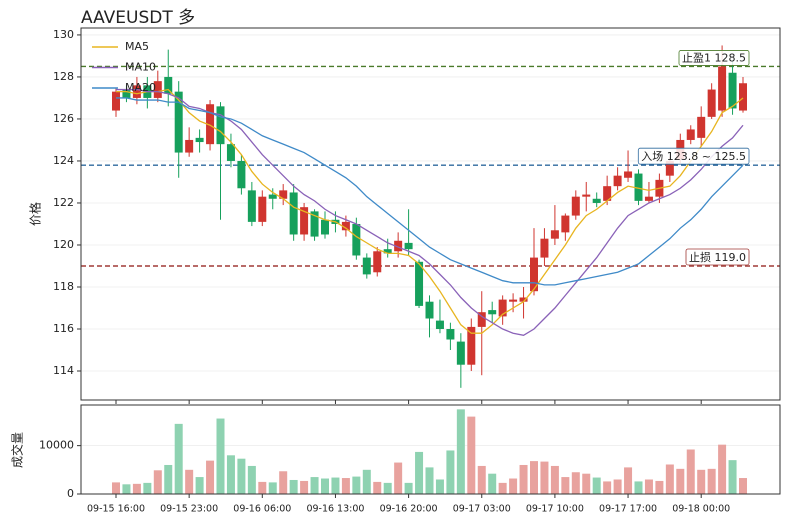  What do you see at coordinates (189, 509) in the screenshot?
I see `x-tick-label: 09-15 23:00` at bounding box center [189, 509].